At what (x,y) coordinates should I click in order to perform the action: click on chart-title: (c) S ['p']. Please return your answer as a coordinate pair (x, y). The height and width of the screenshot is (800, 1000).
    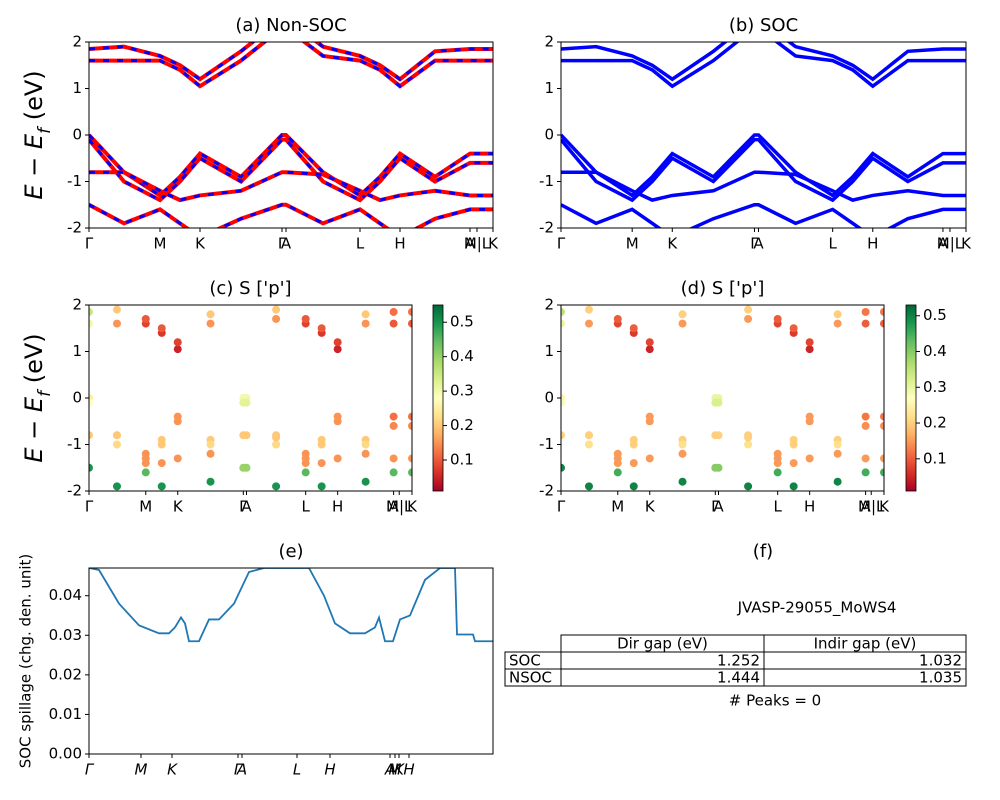
    Looking at the image, I should click on (250, 288).